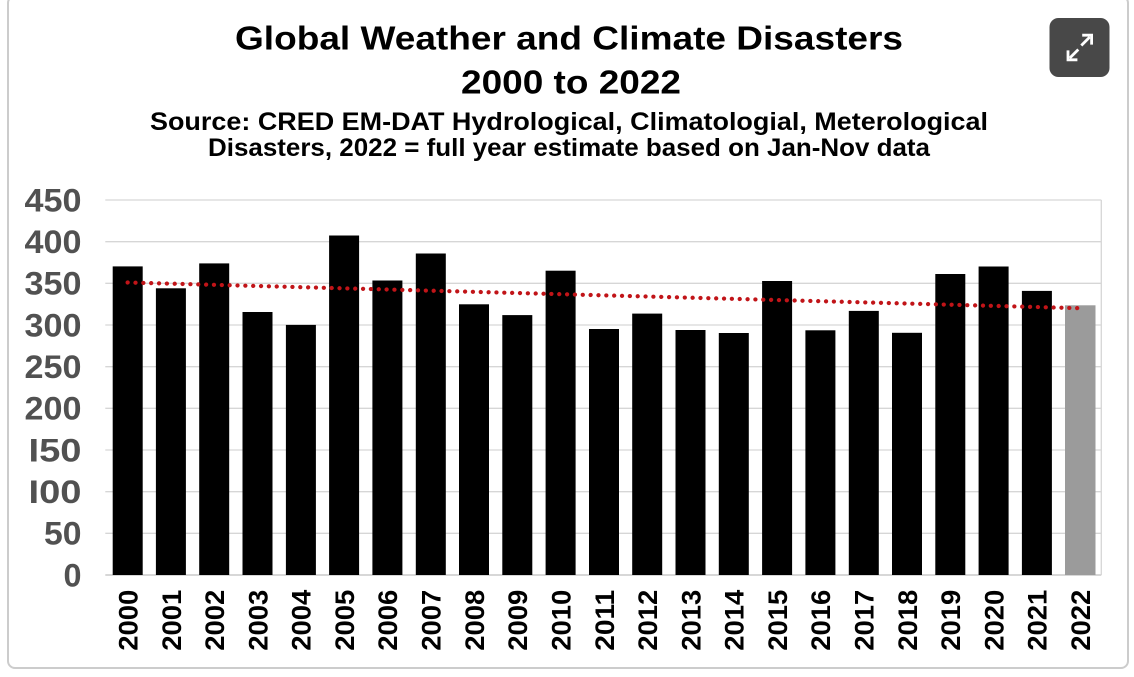  What do you see at coordinates (73, 575) in the screenshot?
I see `svg-text: 0` at bounding box center [73, 575].